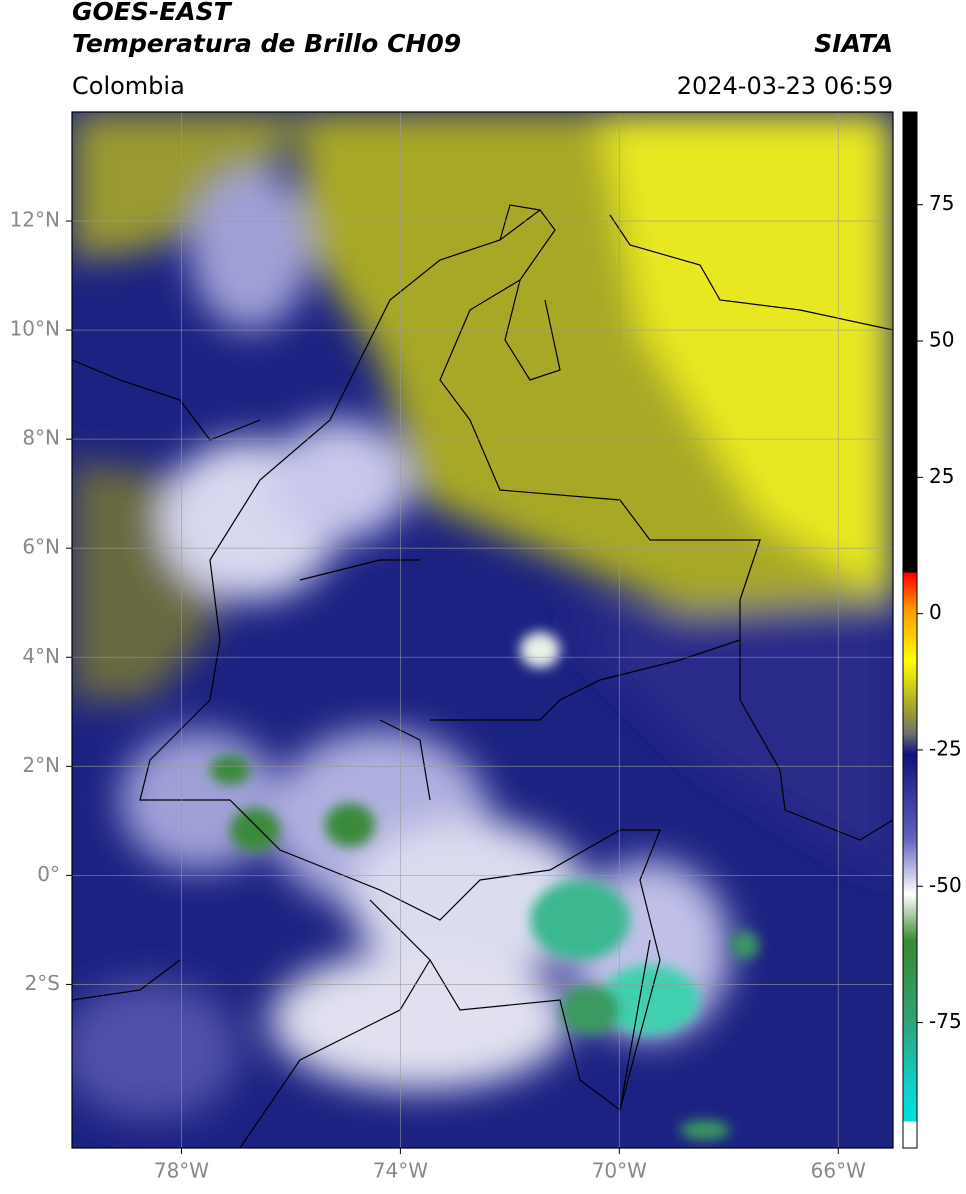 This screenshot has width=966, height=1194. Describe the element at coordinates (35, 220) in the screenshot. I see `y-tick-label: 12°N` at that location.